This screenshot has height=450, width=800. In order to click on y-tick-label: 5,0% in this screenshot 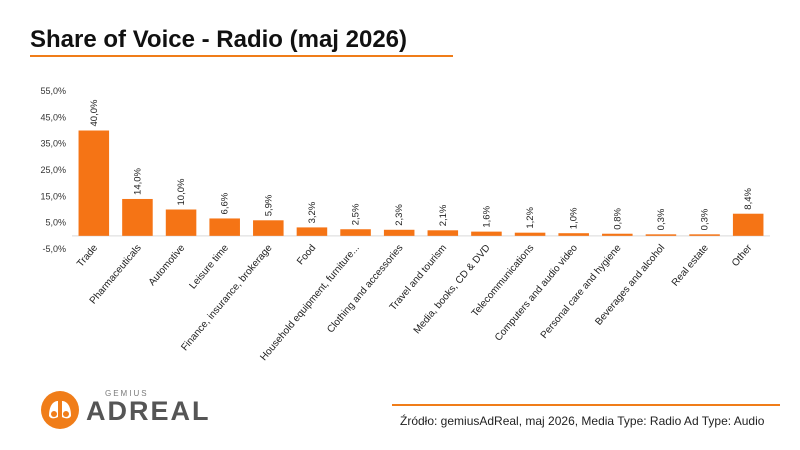, I will do `click(55, 223)`.